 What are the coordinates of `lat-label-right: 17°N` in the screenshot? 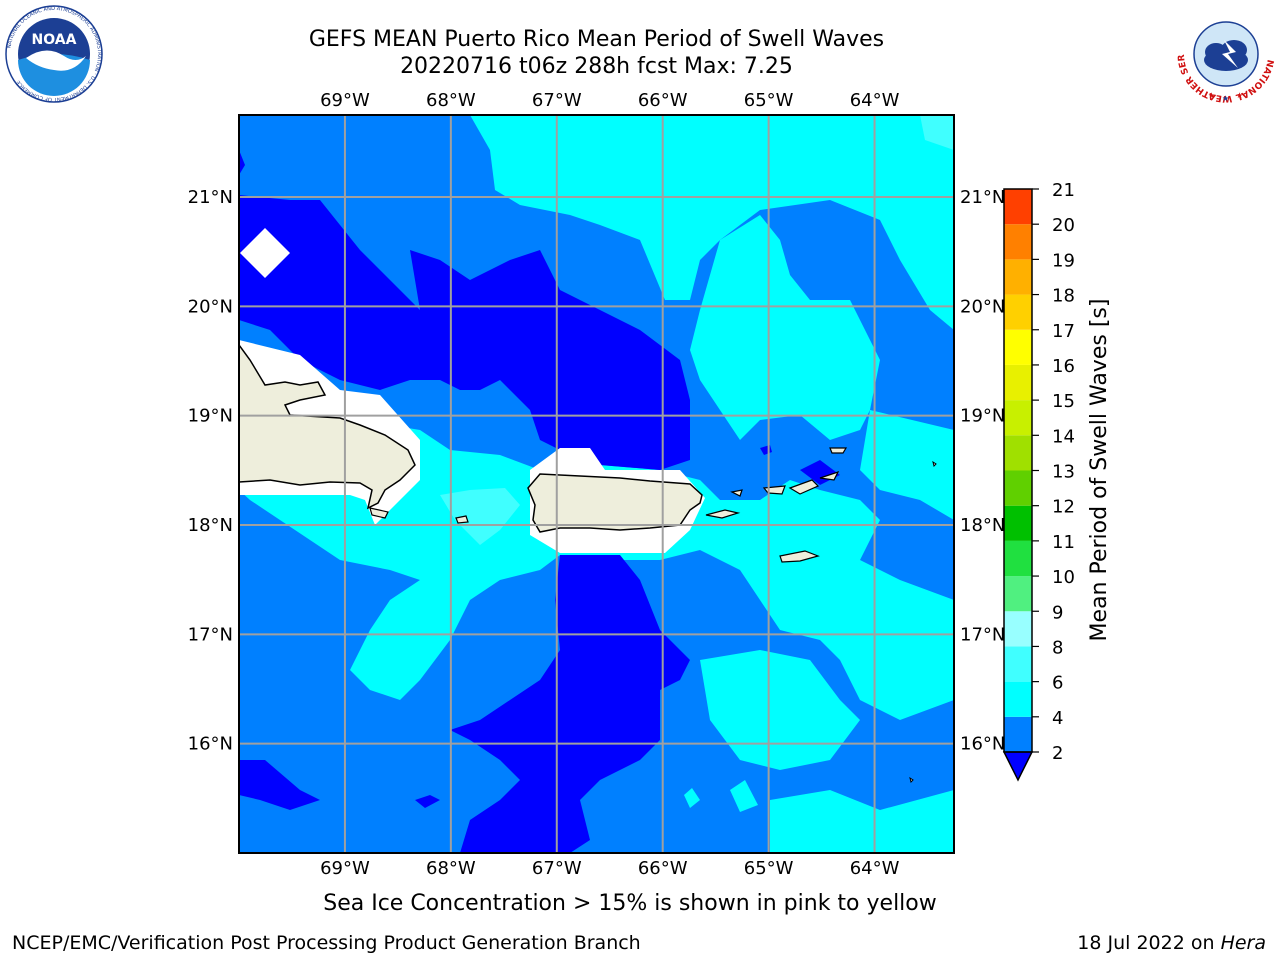 It's located at (982, 634).